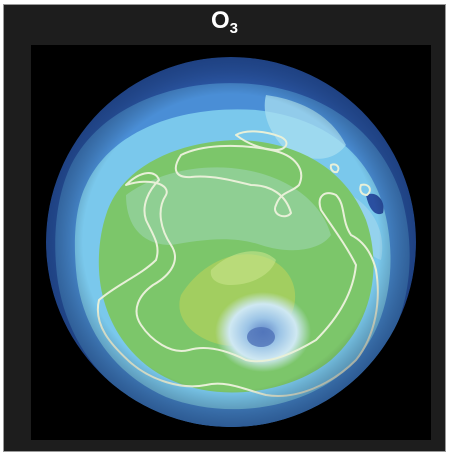  Describe the element at coordinates (220, 20) in the screenshot. I see `title-base: O` at that location.